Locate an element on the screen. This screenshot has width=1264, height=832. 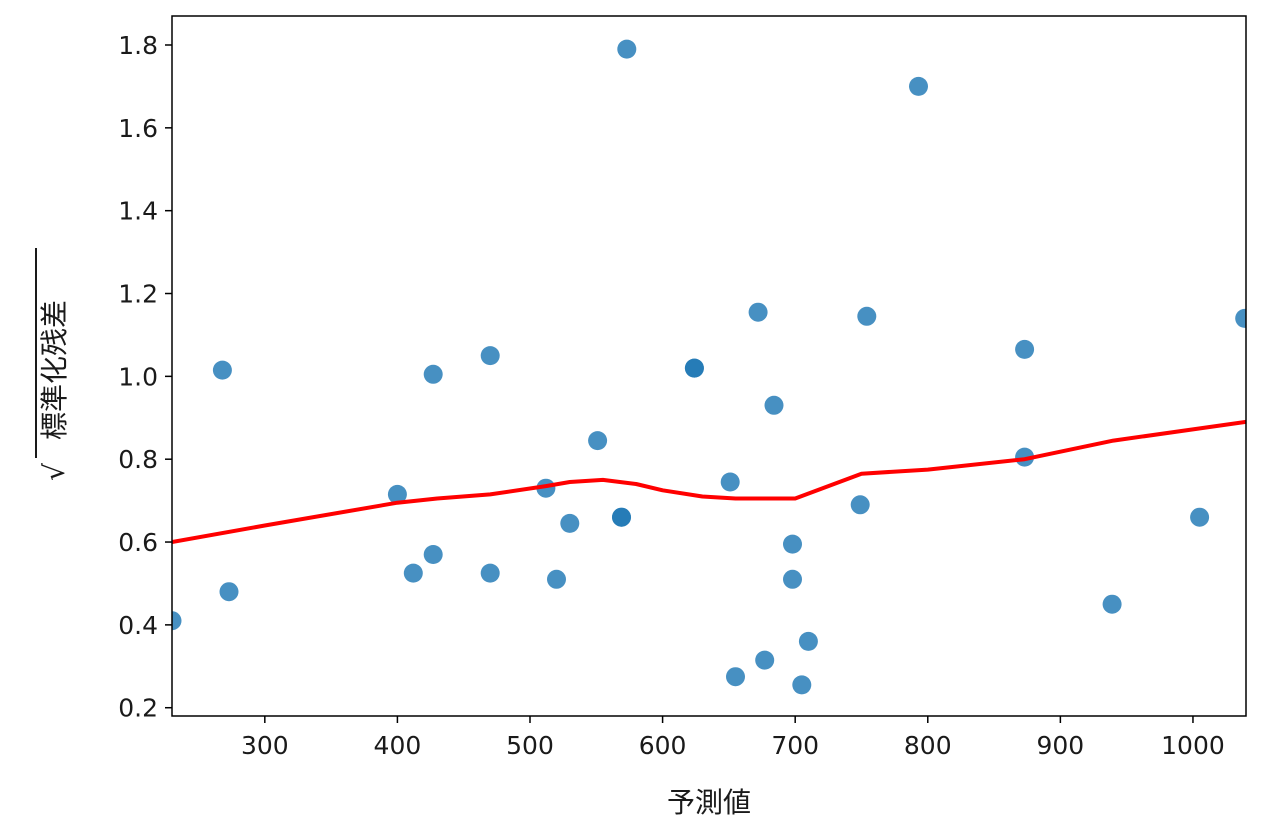
y-tick-label: 1.8 is located at coordinates (138, 45).